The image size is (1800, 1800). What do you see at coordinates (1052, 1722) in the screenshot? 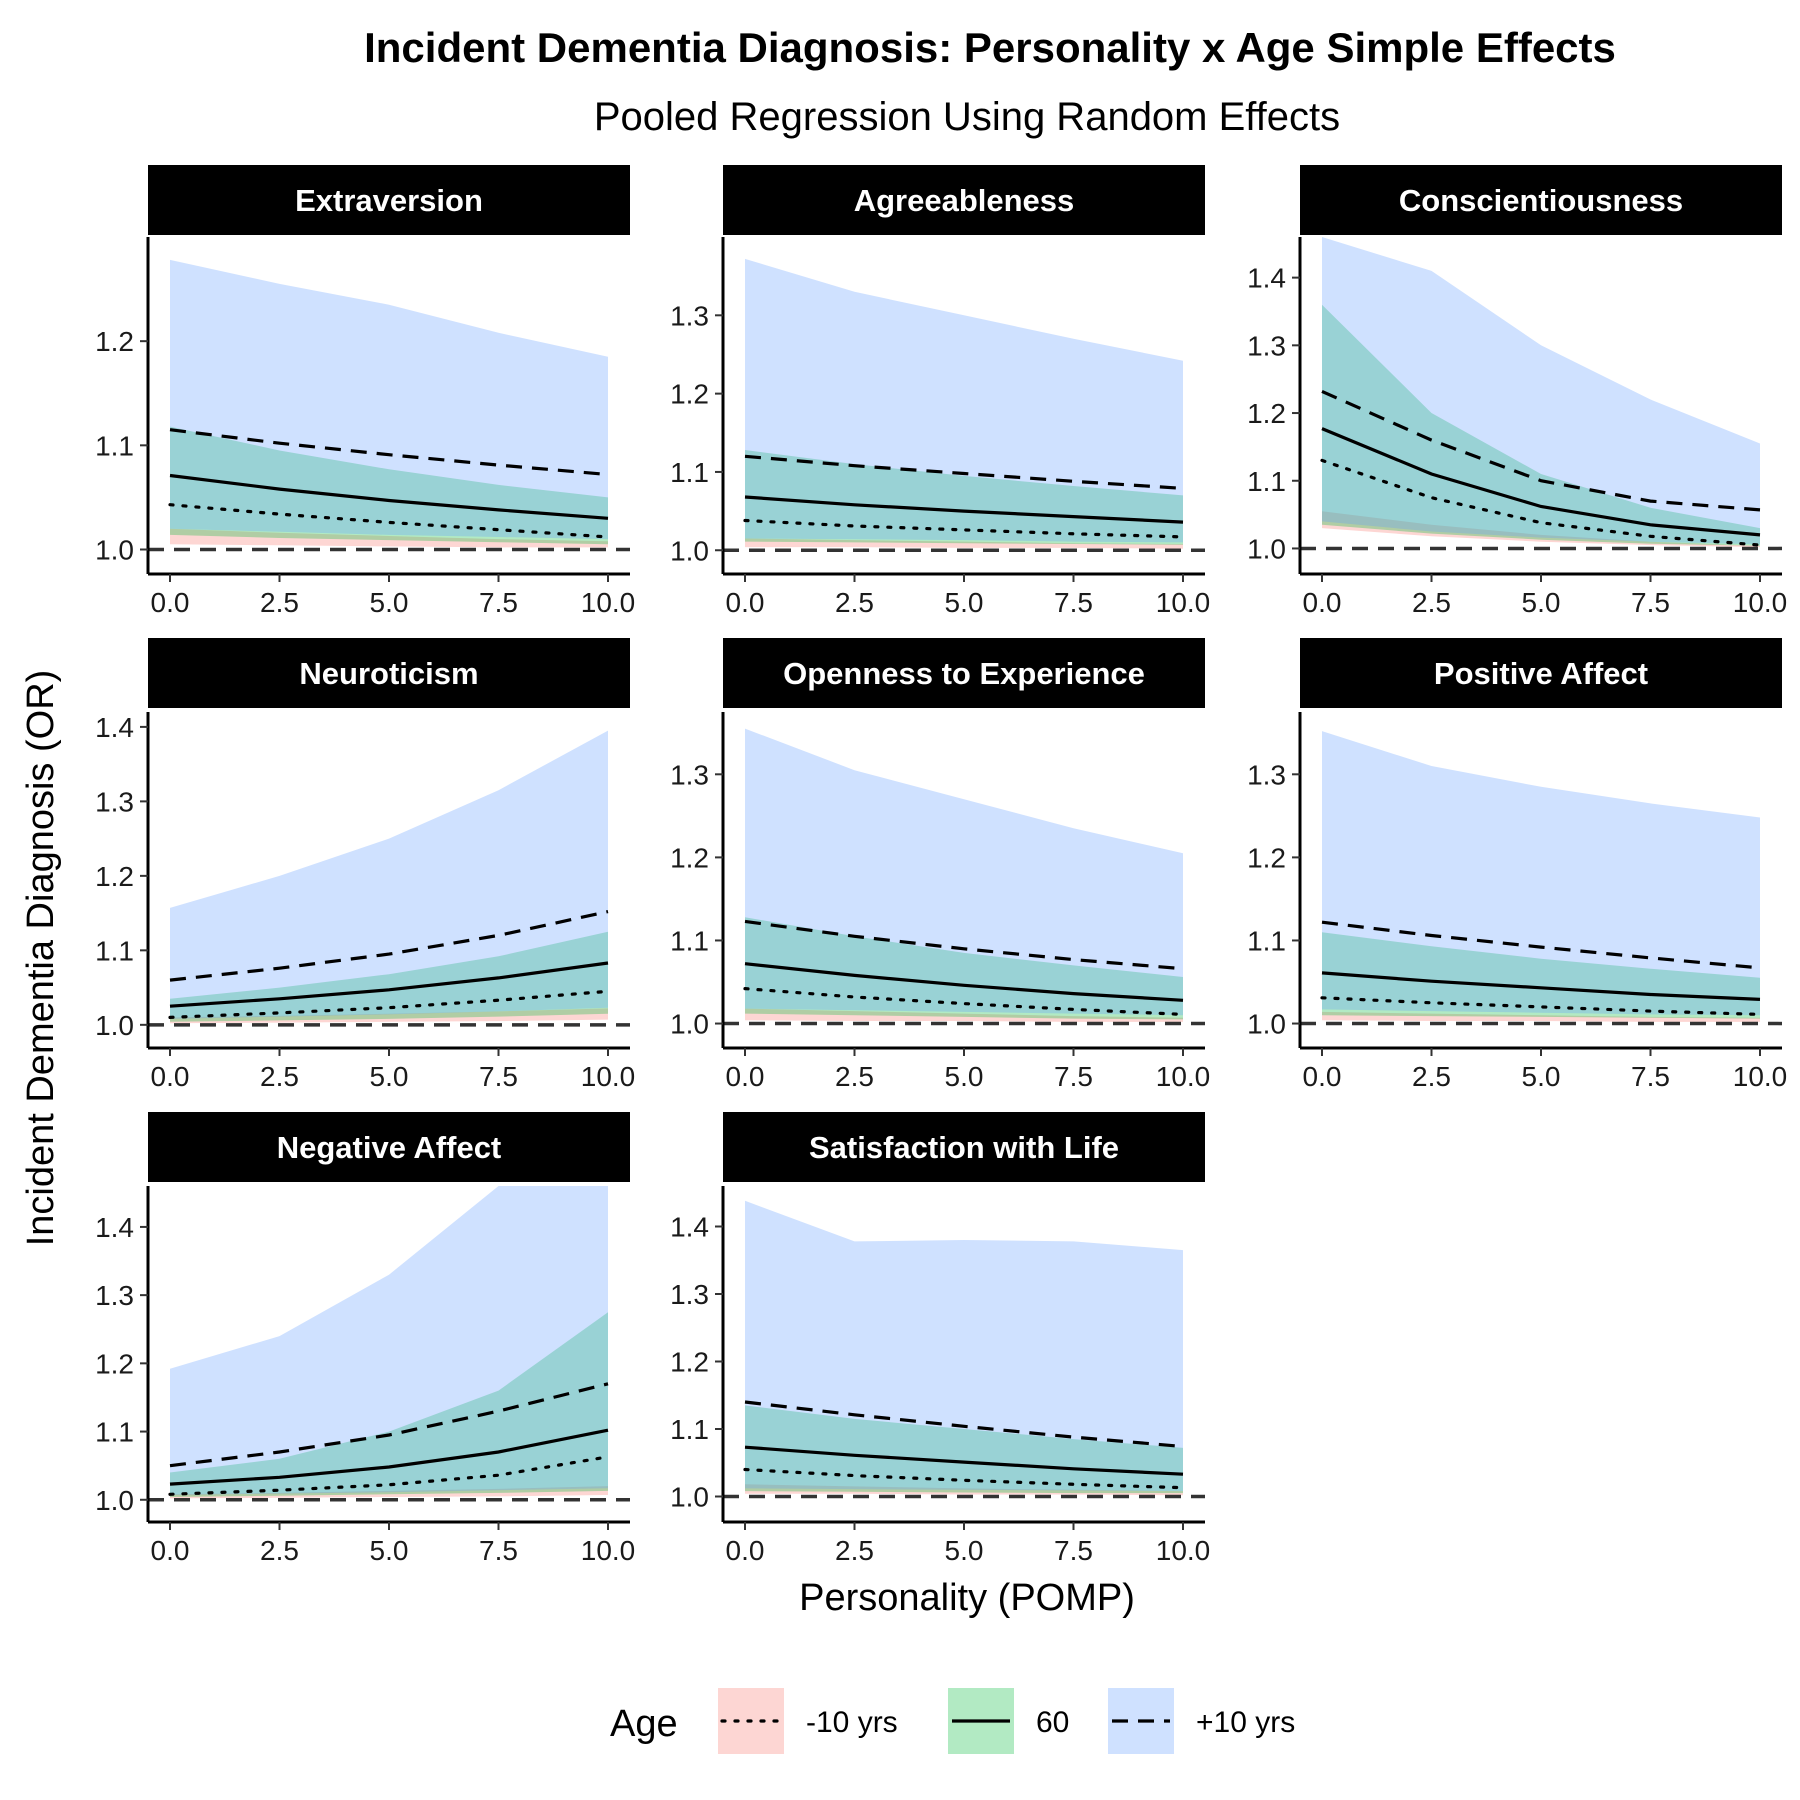
I see `legend-label: 60` at bounding box center [1052, 1722].